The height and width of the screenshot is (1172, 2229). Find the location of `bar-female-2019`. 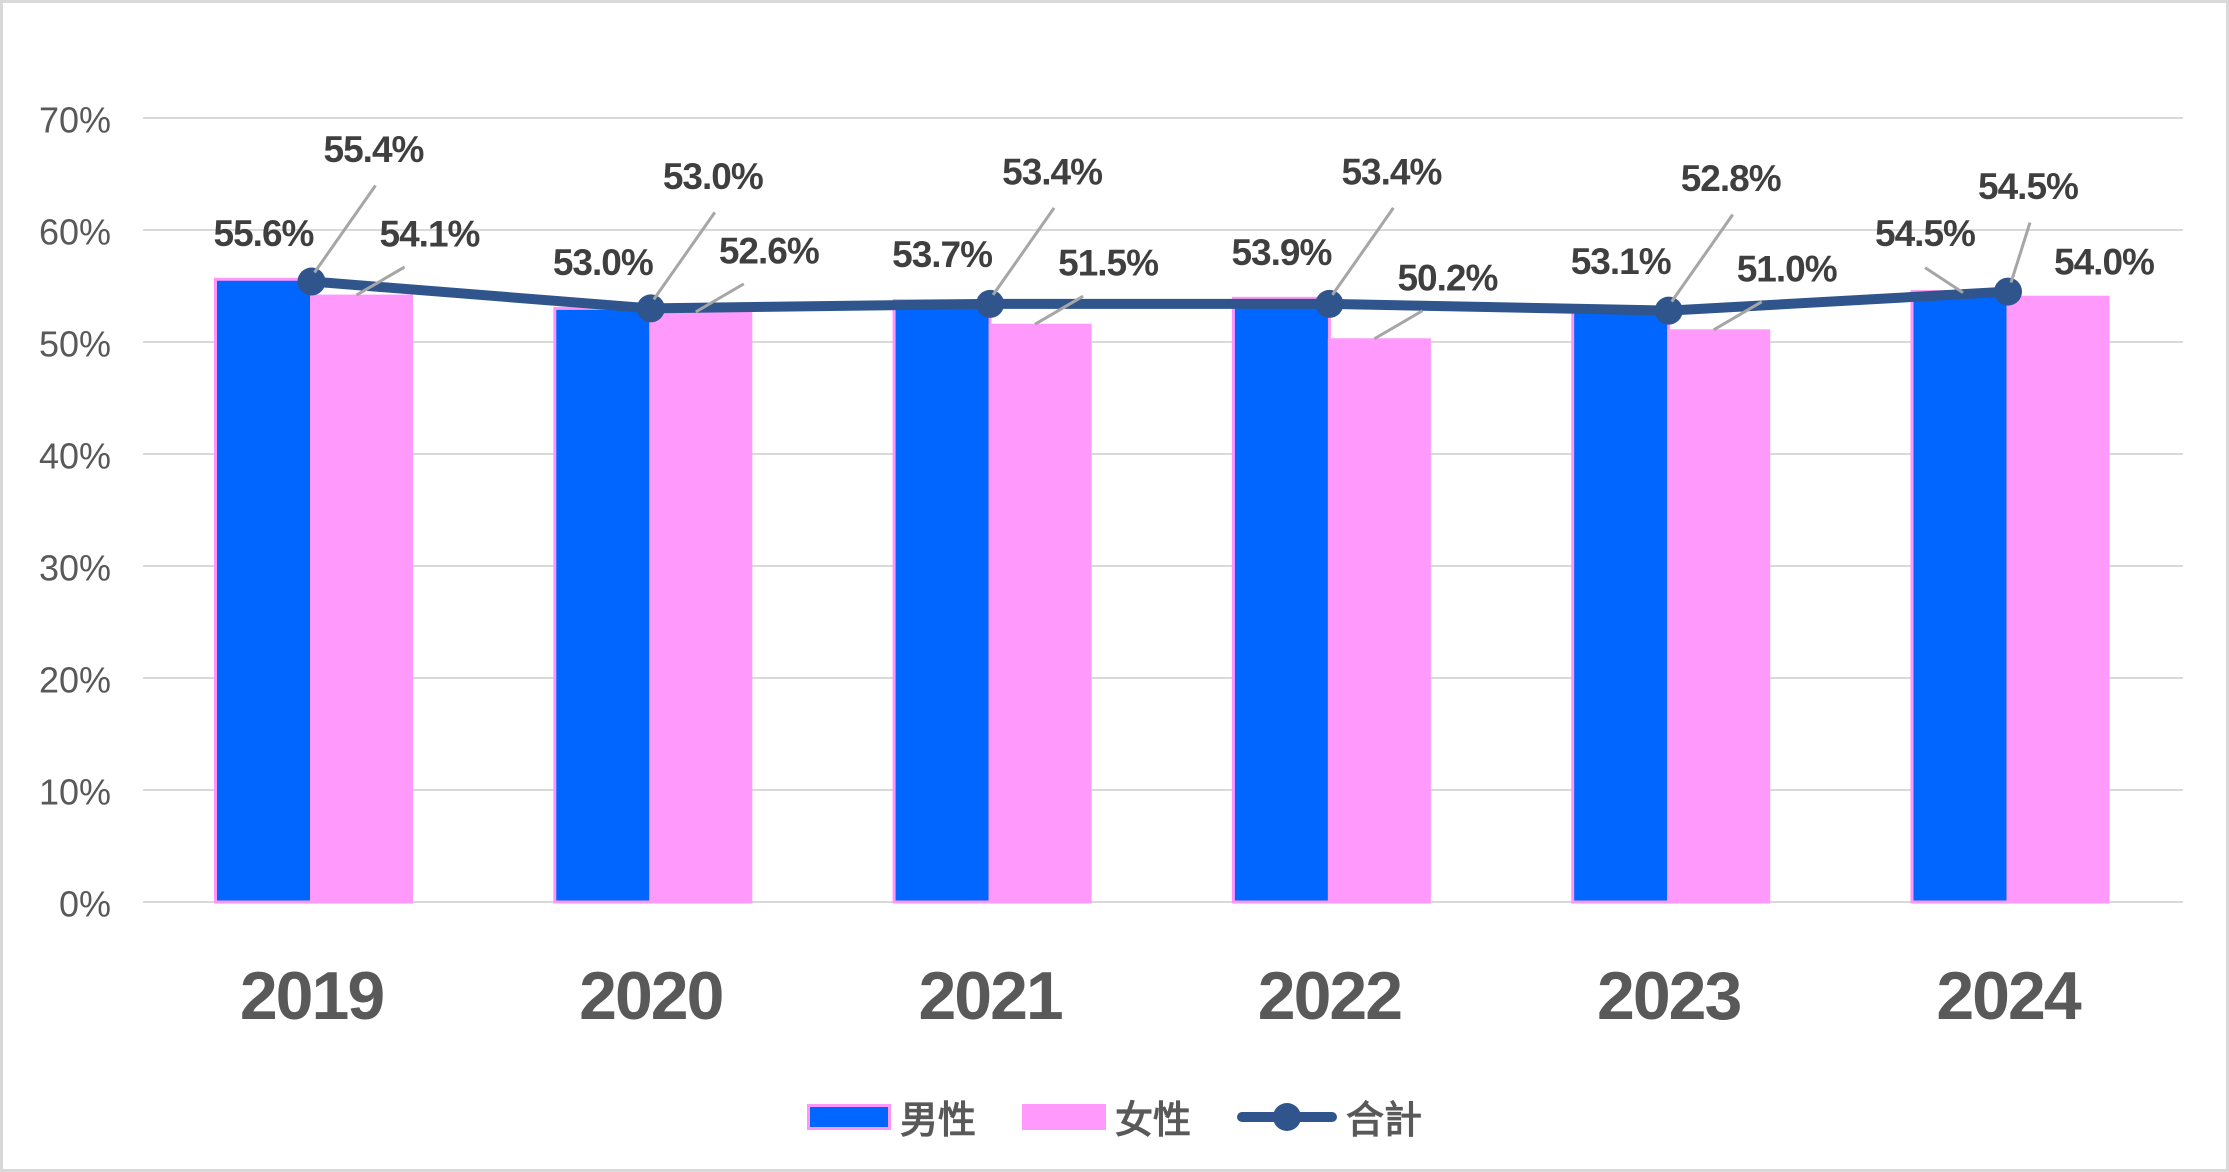

bar-female-2019 is located at coordinates (361, 599).